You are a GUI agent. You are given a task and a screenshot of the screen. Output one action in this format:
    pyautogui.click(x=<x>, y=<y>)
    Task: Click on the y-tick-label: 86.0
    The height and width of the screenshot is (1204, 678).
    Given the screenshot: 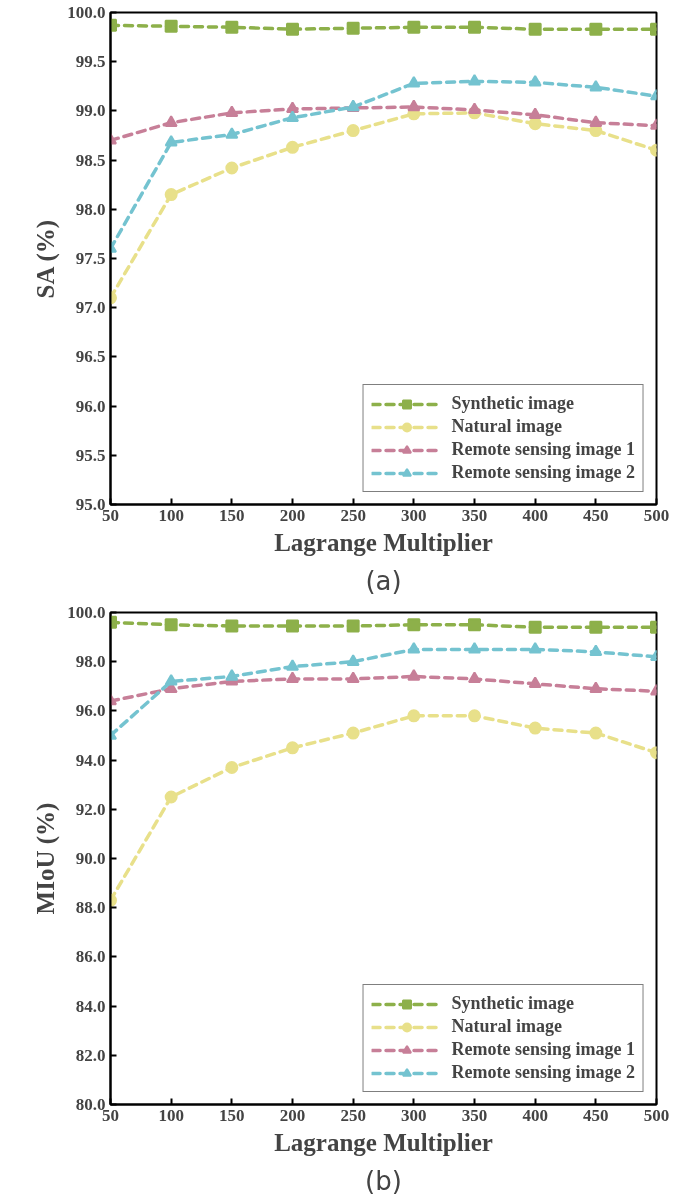 What is the action you would take?
    pyautogui.click(x=90, y=957)
    